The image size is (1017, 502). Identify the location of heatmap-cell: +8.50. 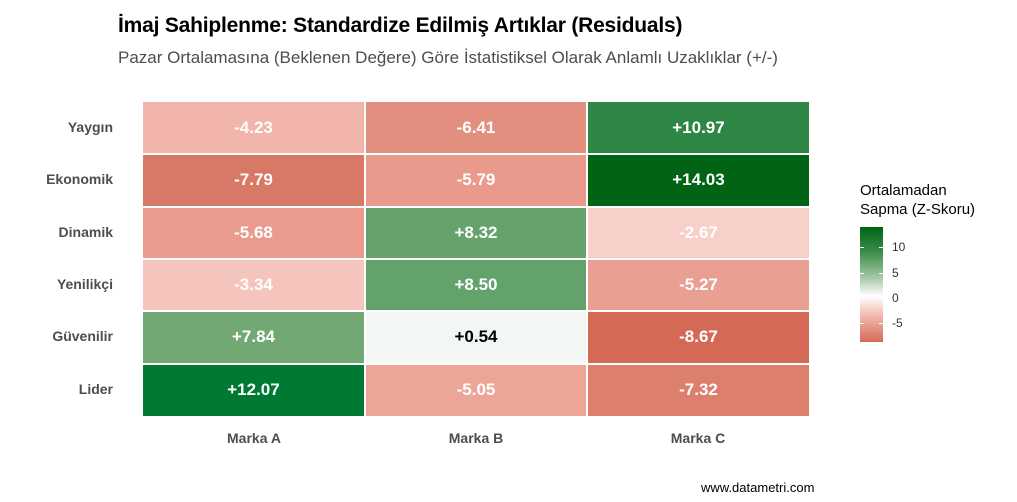
(476, 285).